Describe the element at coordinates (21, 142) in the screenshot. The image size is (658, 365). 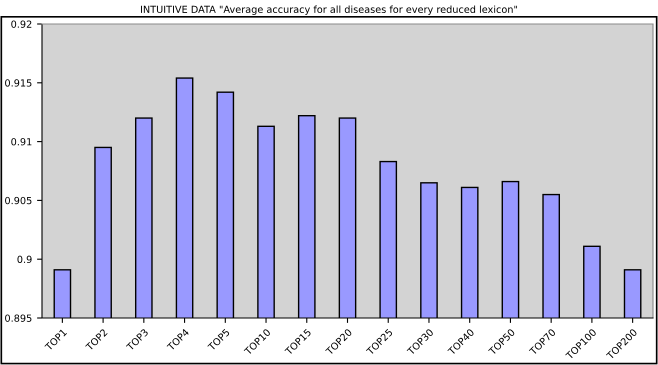
I see `y-tick-label: 0.91` at that location.